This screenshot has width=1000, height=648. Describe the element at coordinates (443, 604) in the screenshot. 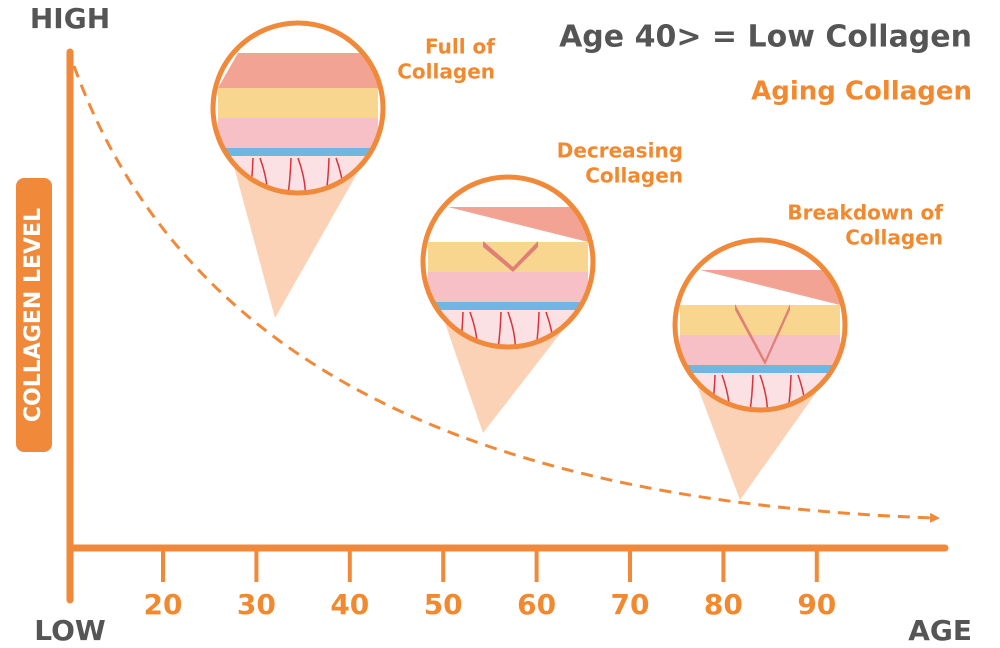

I see `x-tick-label: 50` at that location.